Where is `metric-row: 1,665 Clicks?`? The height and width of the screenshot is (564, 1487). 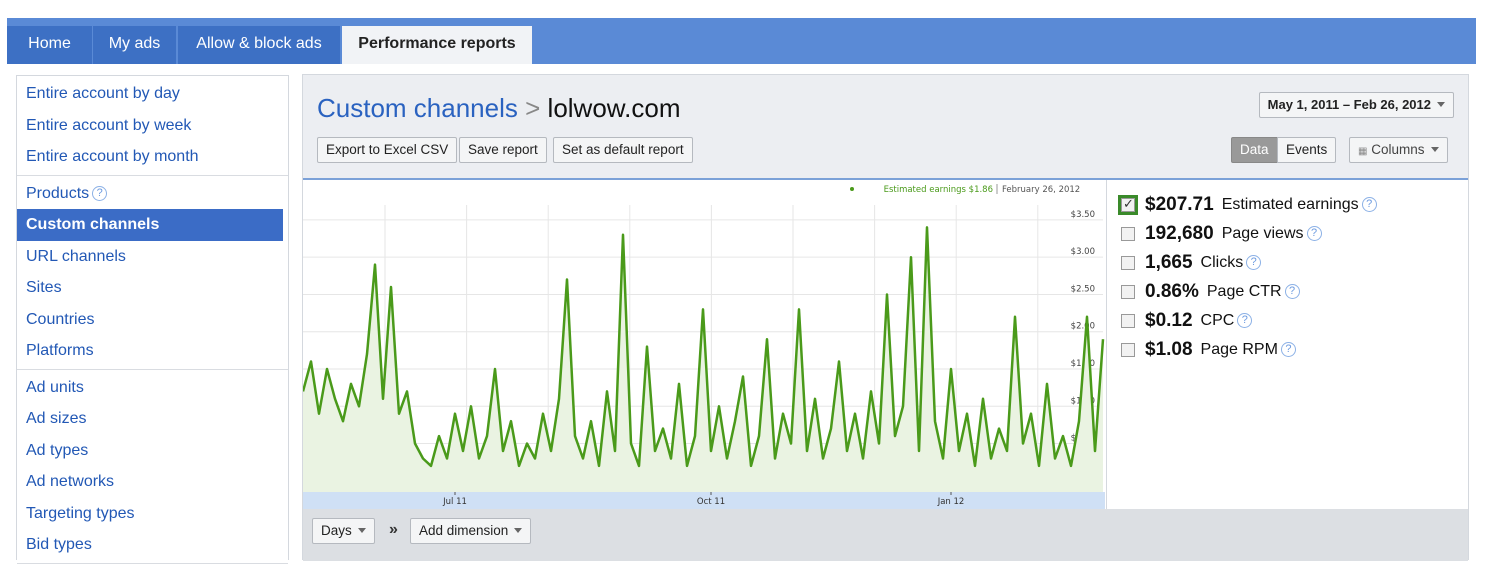
metric-row: 1,665 Clicks? is located at coordinates (1287, 262).